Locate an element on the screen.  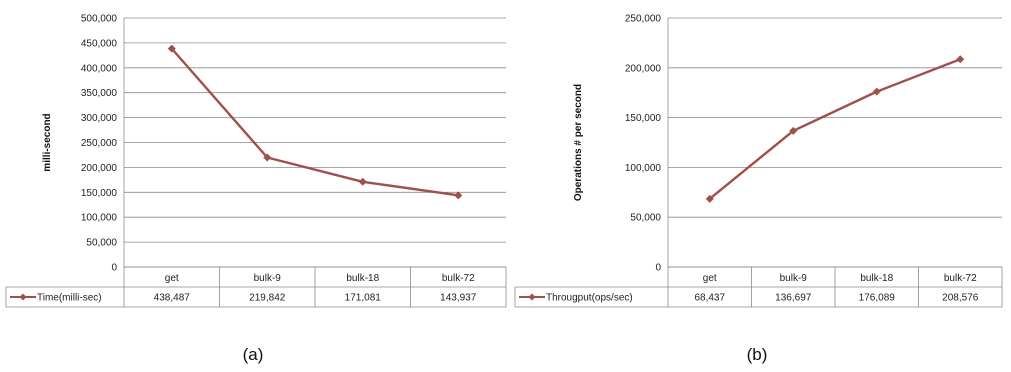
data-label: 68,437 is located at coordinates (709, 298).